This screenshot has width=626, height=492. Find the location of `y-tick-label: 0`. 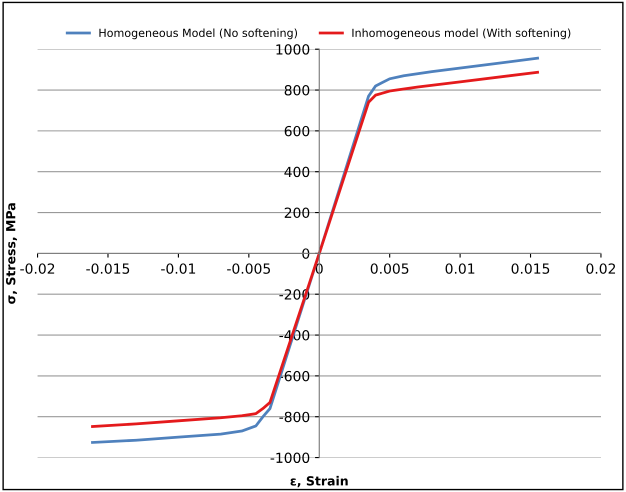

y-tick-label: 0 is located at coordinates (306, 253).